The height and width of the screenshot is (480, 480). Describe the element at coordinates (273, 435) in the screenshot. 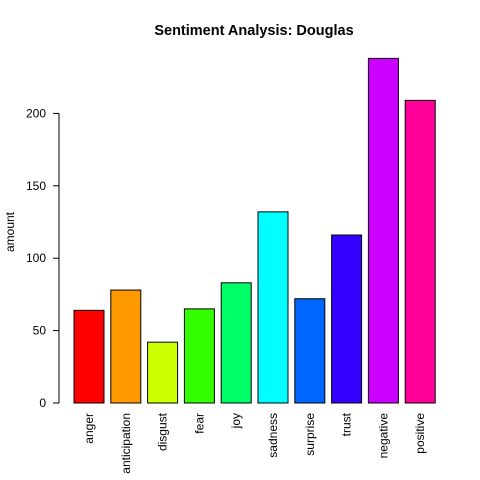

I see `x-tick-label-sadness: sadness` at that location.